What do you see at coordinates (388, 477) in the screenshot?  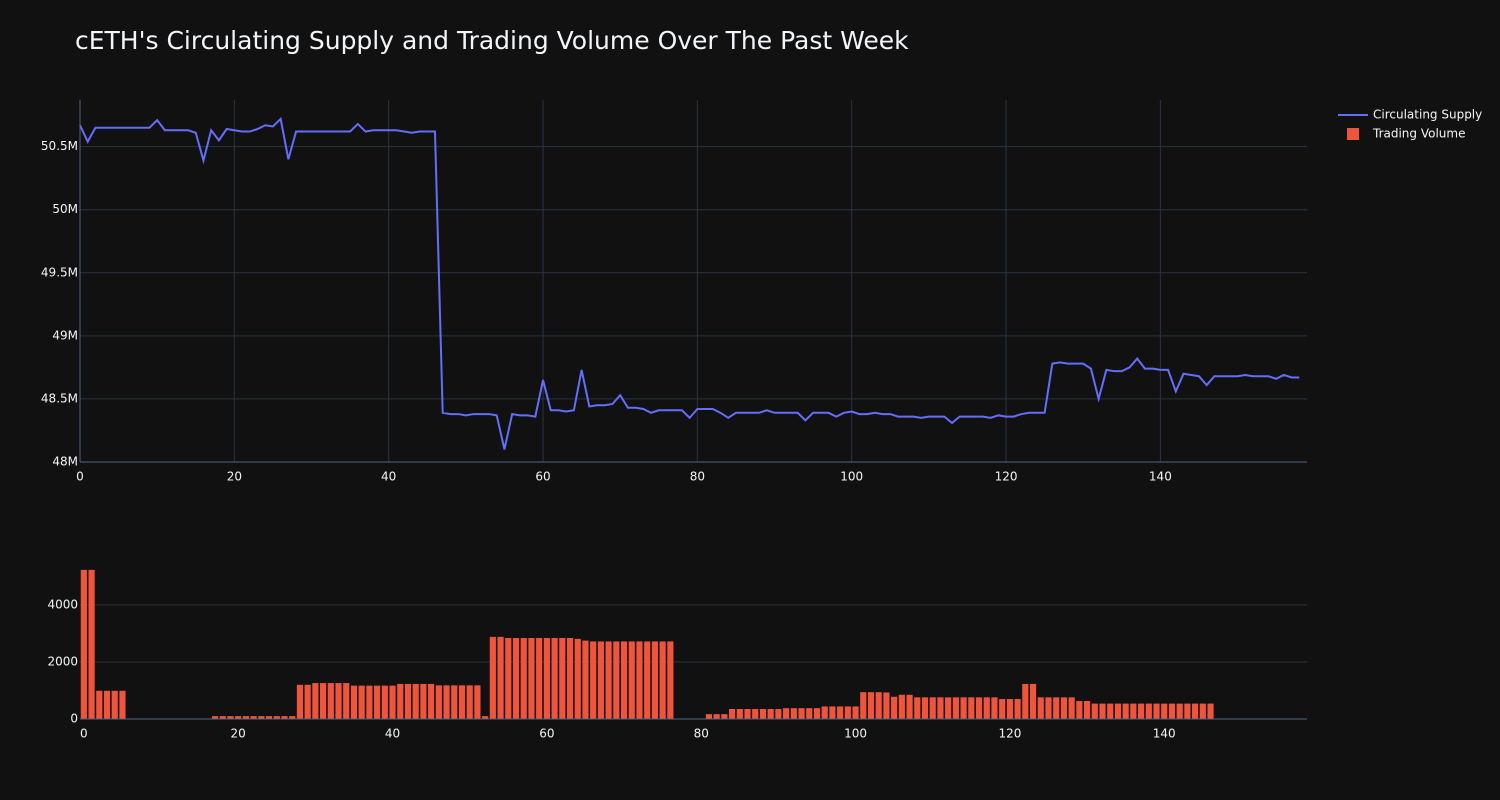 I see `x-tick-label: 40` at bounding box center [388, 477].